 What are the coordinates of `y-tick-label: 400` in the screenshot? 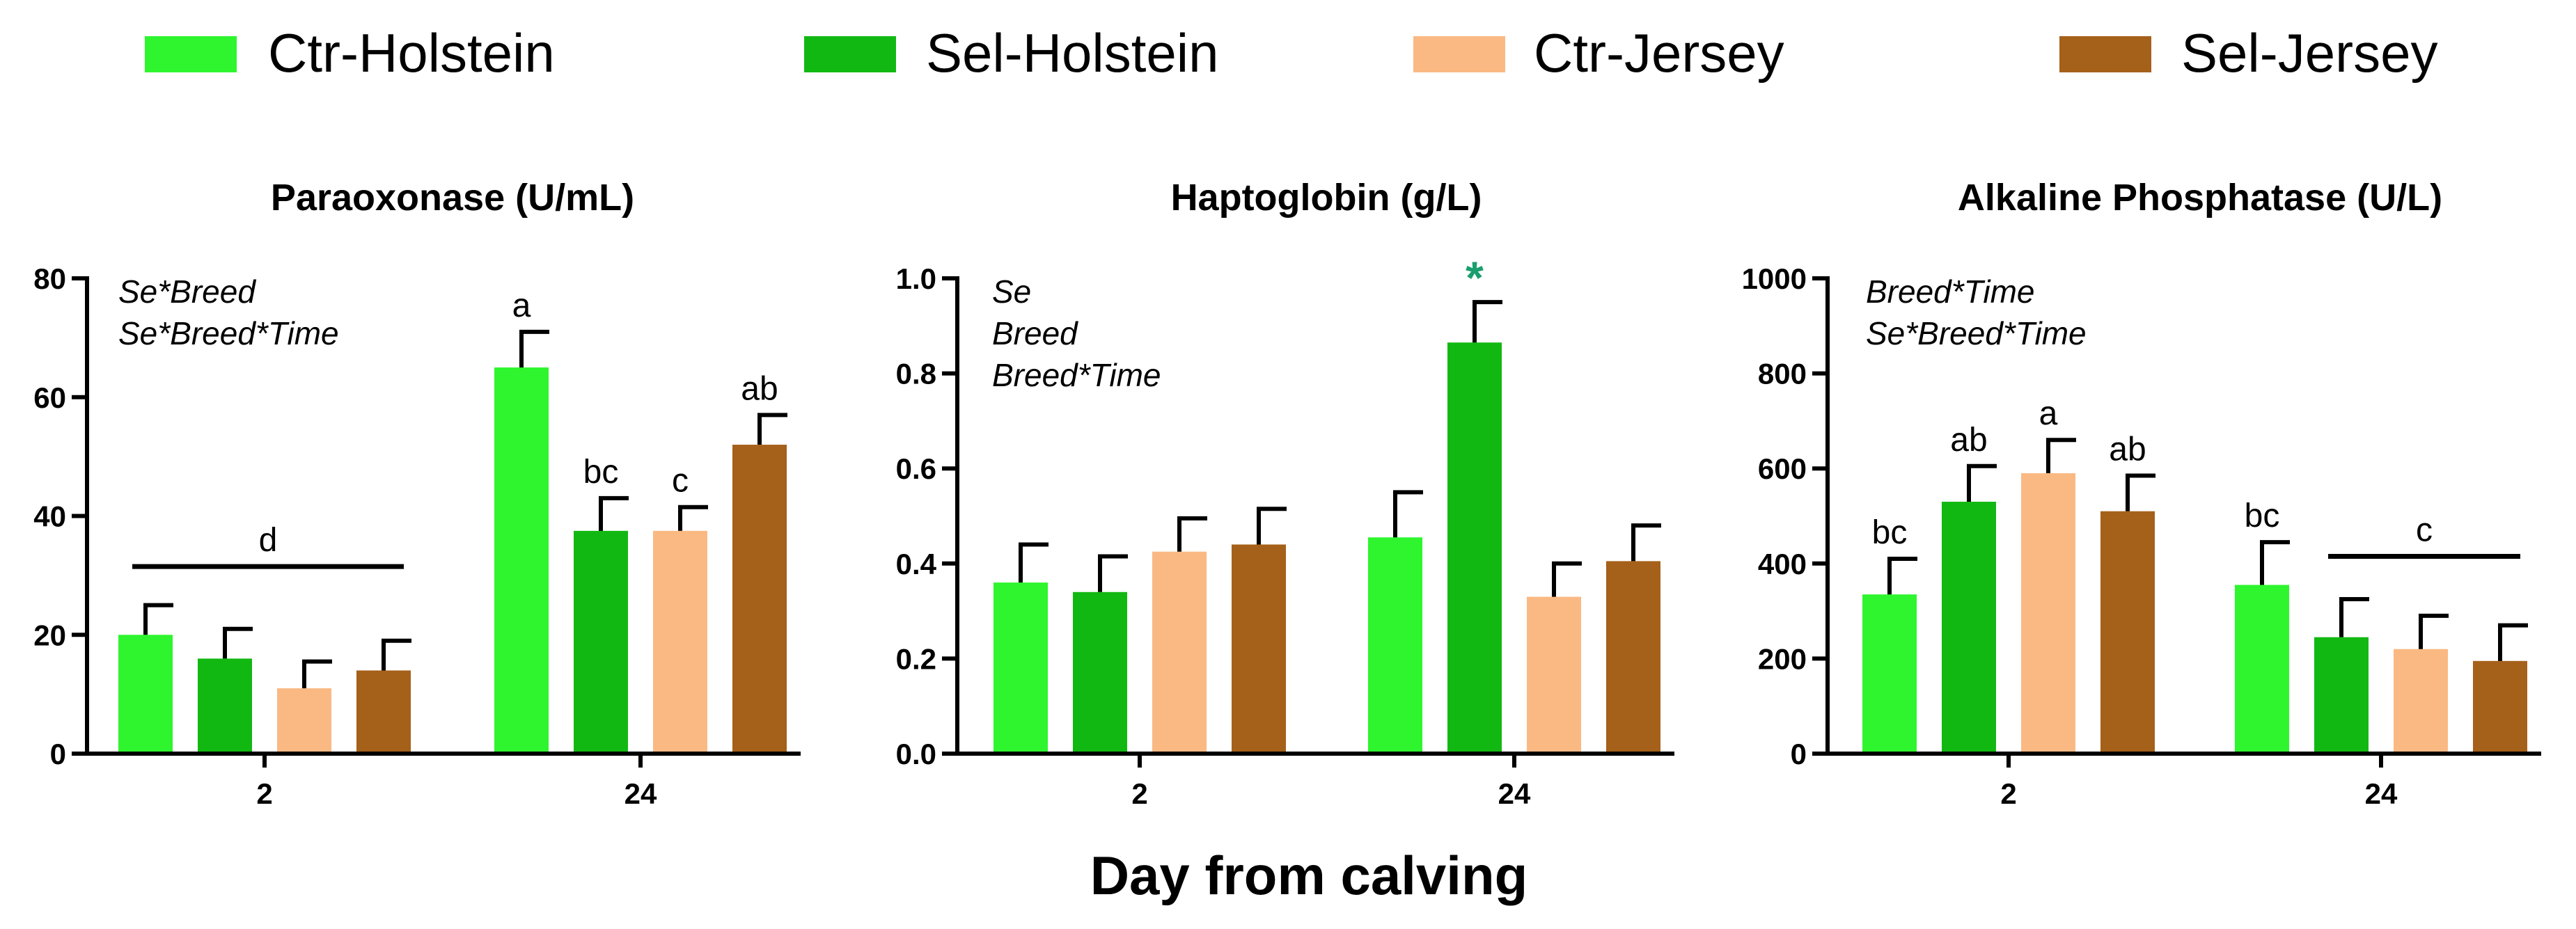 It's located at (1782, 564).